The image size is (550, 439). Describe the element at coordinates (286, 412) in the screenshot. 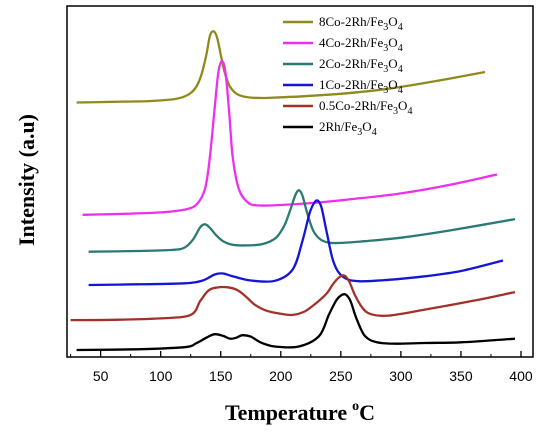

I see `x-axis-title-label: Temperature` at that location.